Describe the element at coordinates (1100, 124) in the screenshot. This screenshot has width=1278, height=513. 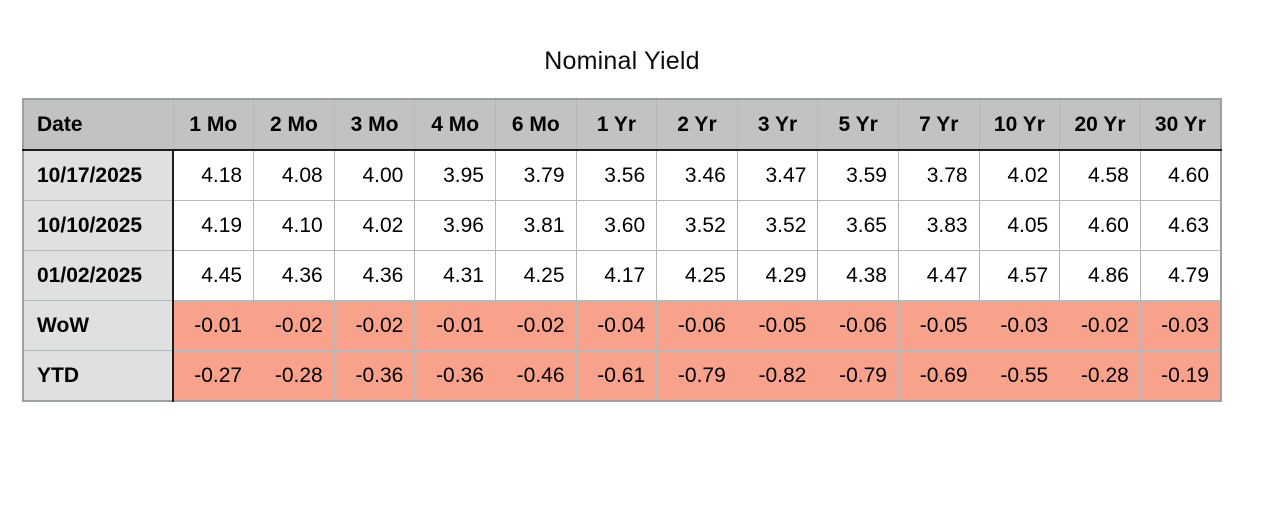
I see `column-header-20-yr: 20 Yr` at that location.